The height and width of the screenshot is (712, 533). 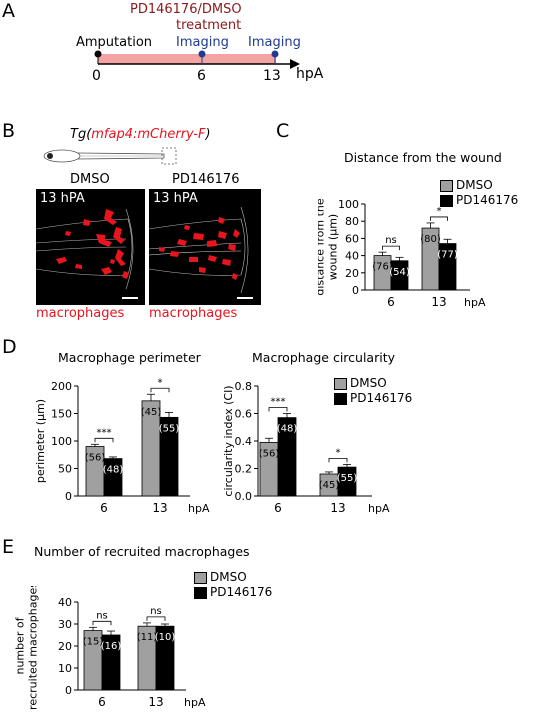 What do you see at coordinates (474, 185) in the screenshot?
I see `legend-label-dmso-c: DMSO` at bounding box center [474, 185].